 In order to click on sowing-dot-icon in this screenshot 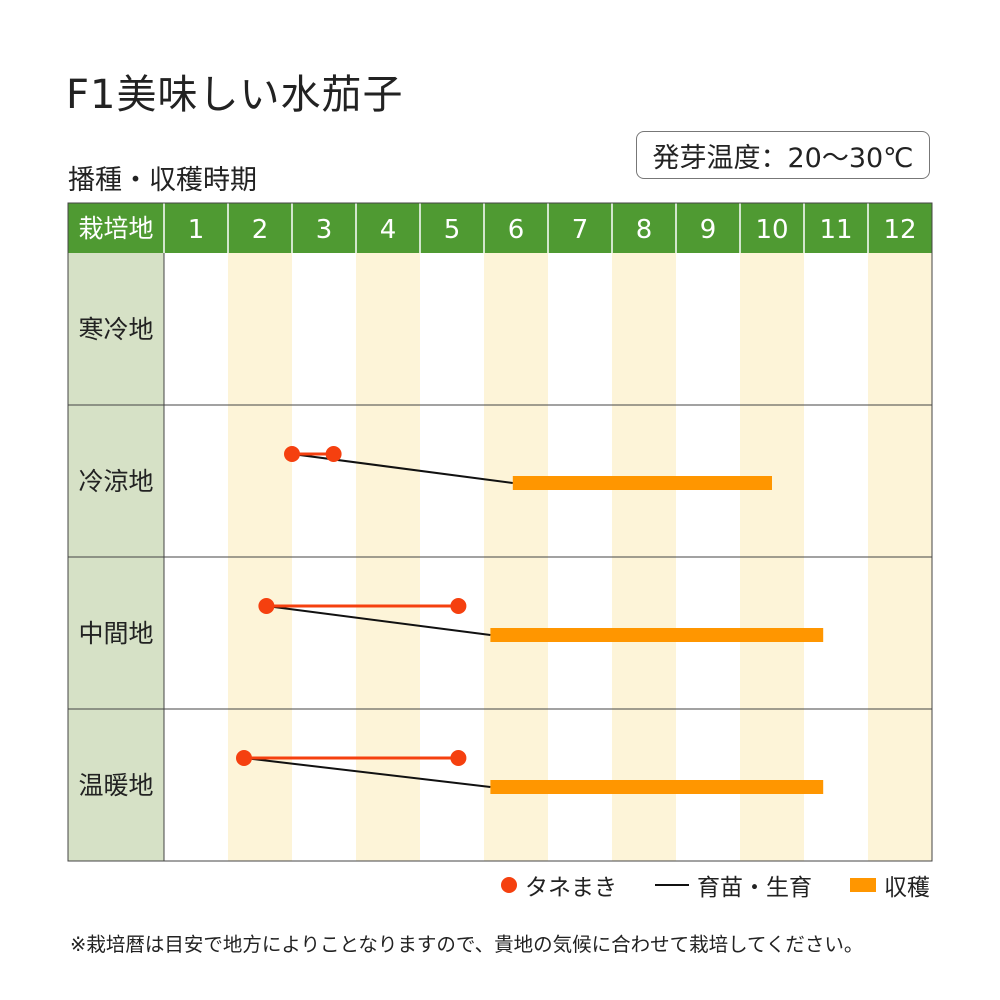, I will do `click(509, 885)`.